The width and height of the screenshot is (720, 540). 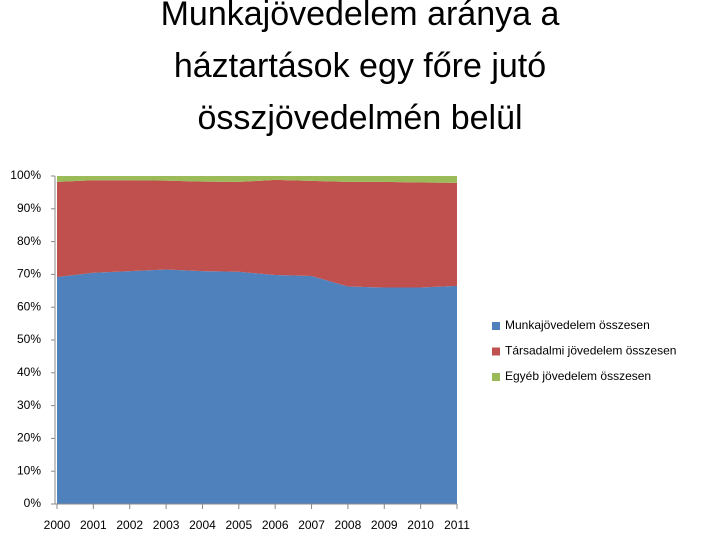 I want to click on y-tick-label: 20%, so click(x=29, y=438).